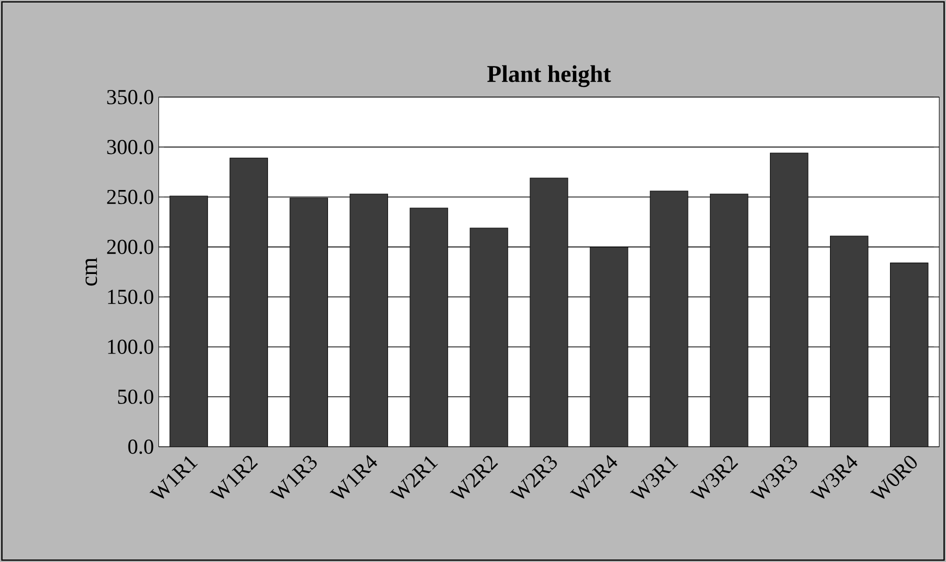  I want to click on y-tick-label: 150.0, so click(131, 297).